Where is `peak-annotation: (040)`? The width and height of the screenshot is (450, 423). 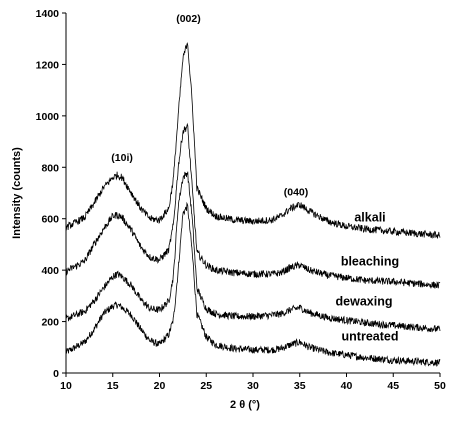
peak-annotation: (040) is located at coordinates (296, 193).